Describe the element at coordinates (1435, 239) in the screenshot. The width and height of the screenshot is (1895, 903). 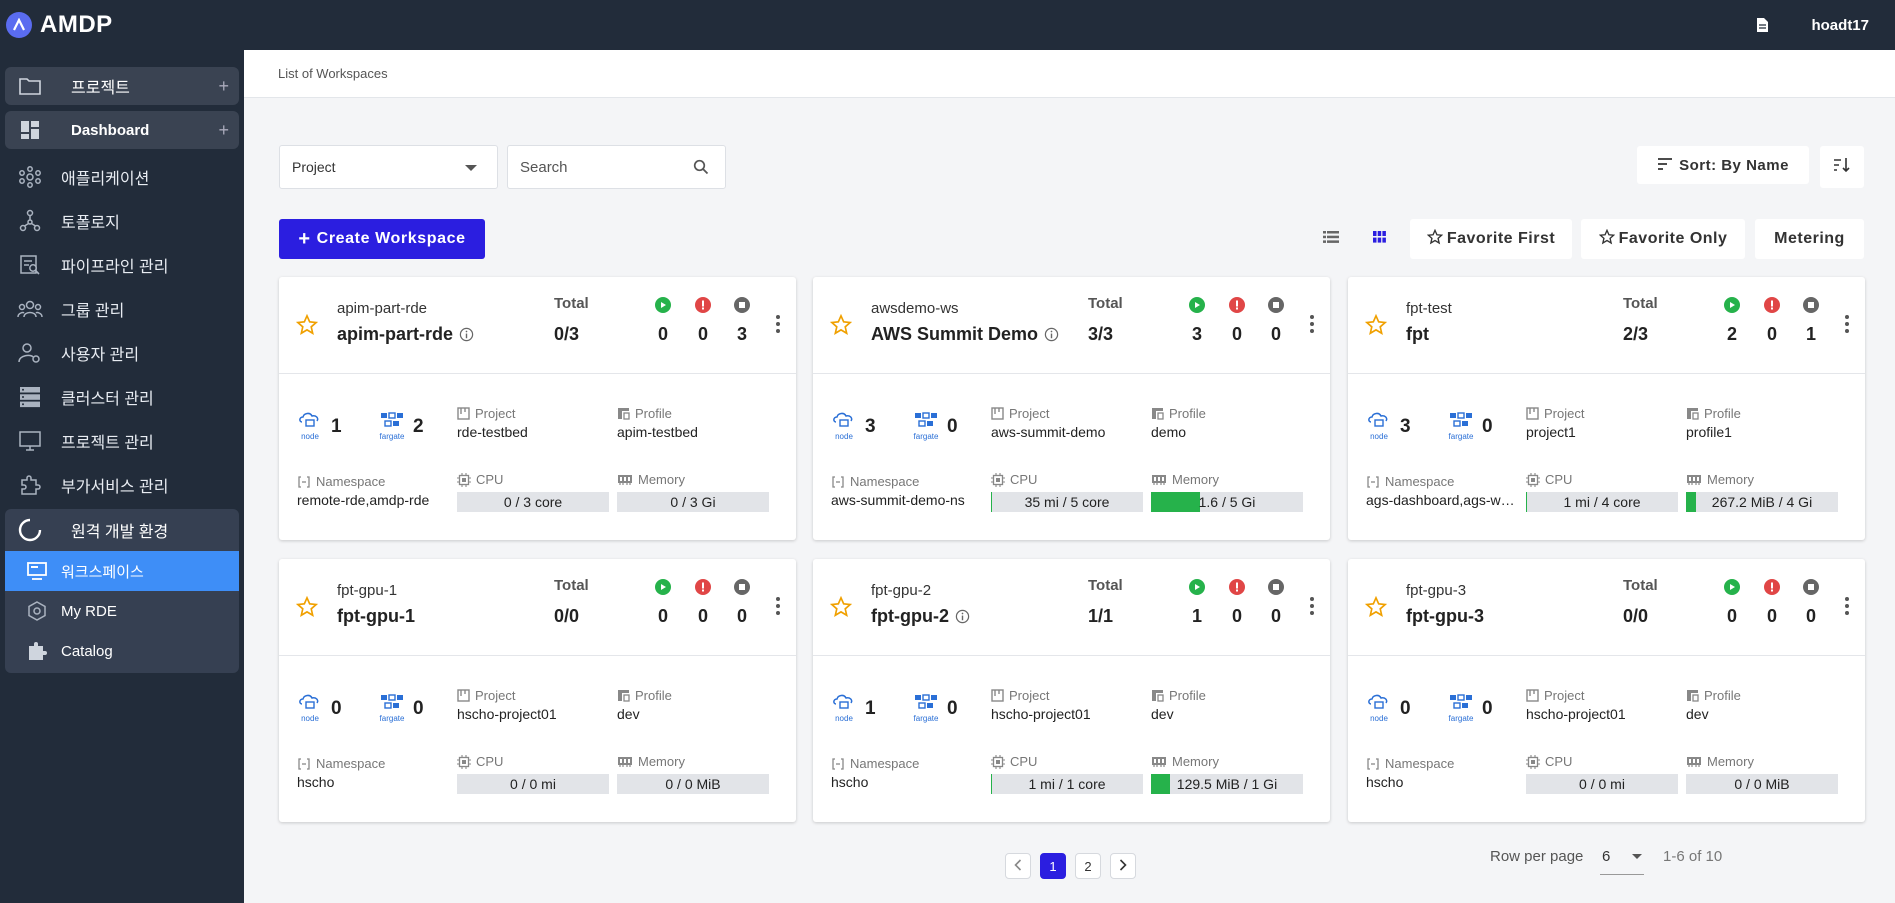
I see `star-outline-icon` at that location.